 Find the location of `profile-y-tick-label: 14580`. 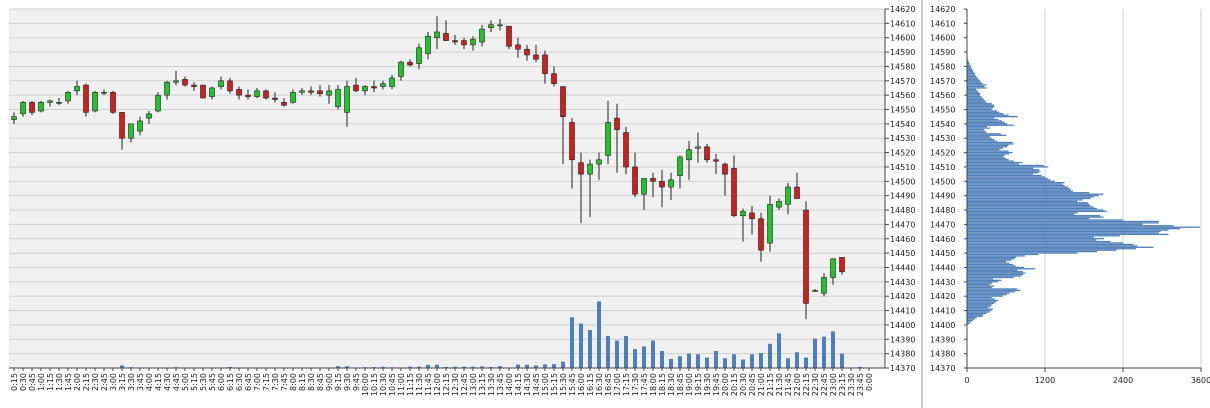

profile-y-tick-label: 14580 is located at coordinates (942, 66).